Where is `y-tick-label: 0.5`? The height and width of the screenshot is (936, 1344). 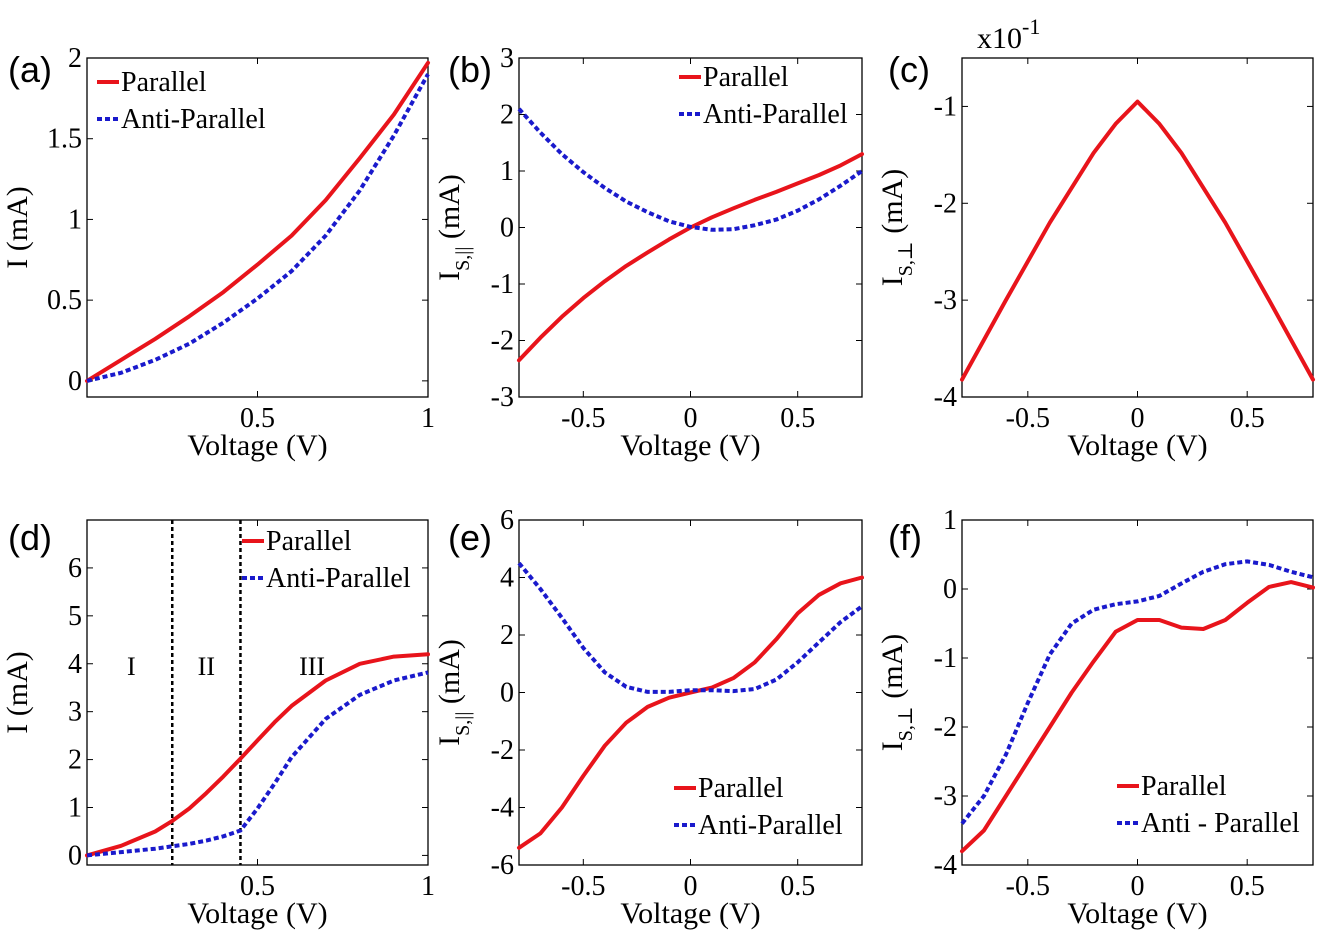
y-tick-label: 0.5 is located at coordinates (64, 300).